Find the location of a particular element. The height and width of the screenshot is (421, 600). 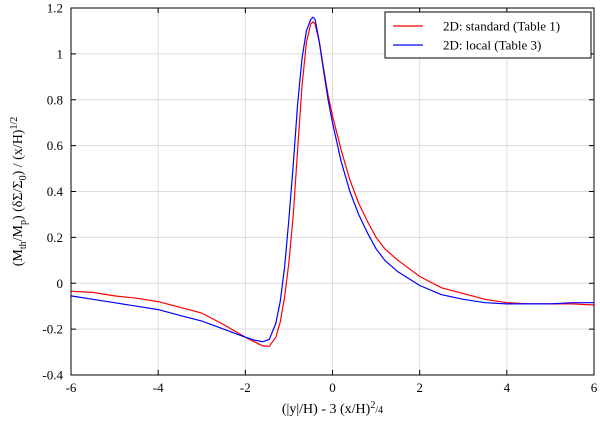

x-tick-label: -6 is located at coordinates (71, 387).